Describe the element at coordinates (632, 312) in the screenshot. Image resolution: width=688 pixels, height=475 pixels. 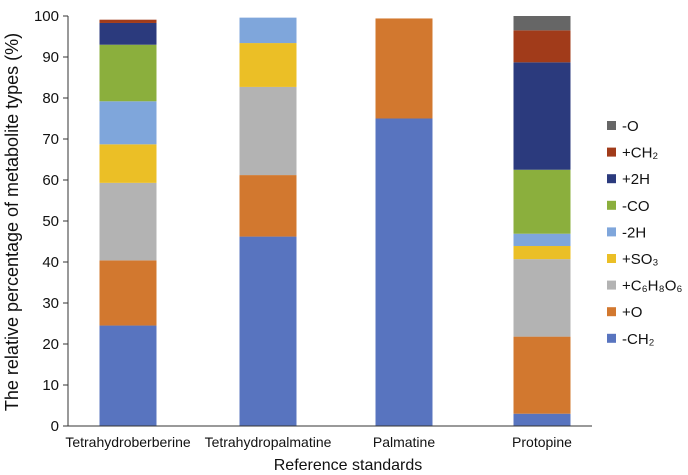
I see `legend-label: +O` at that location.